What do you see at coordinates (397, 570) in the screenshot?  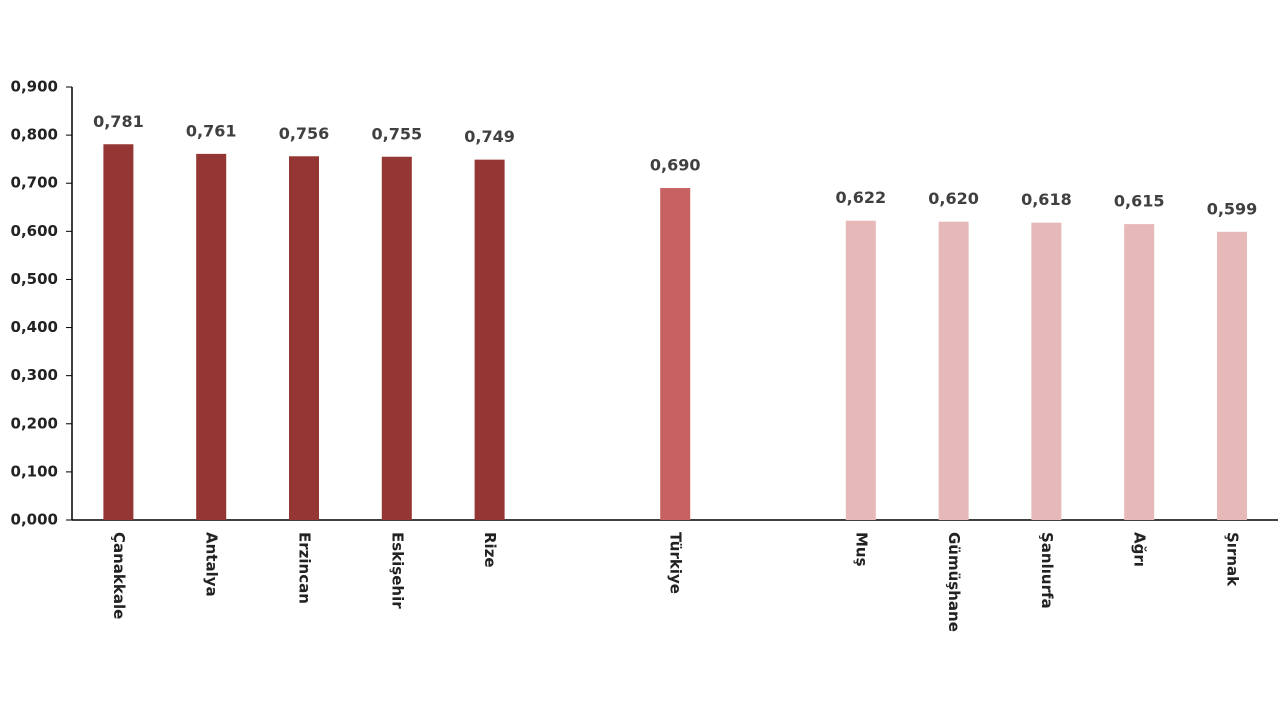 I see `x-tick-label: Eskişehir` at bounding box center [397, 570].